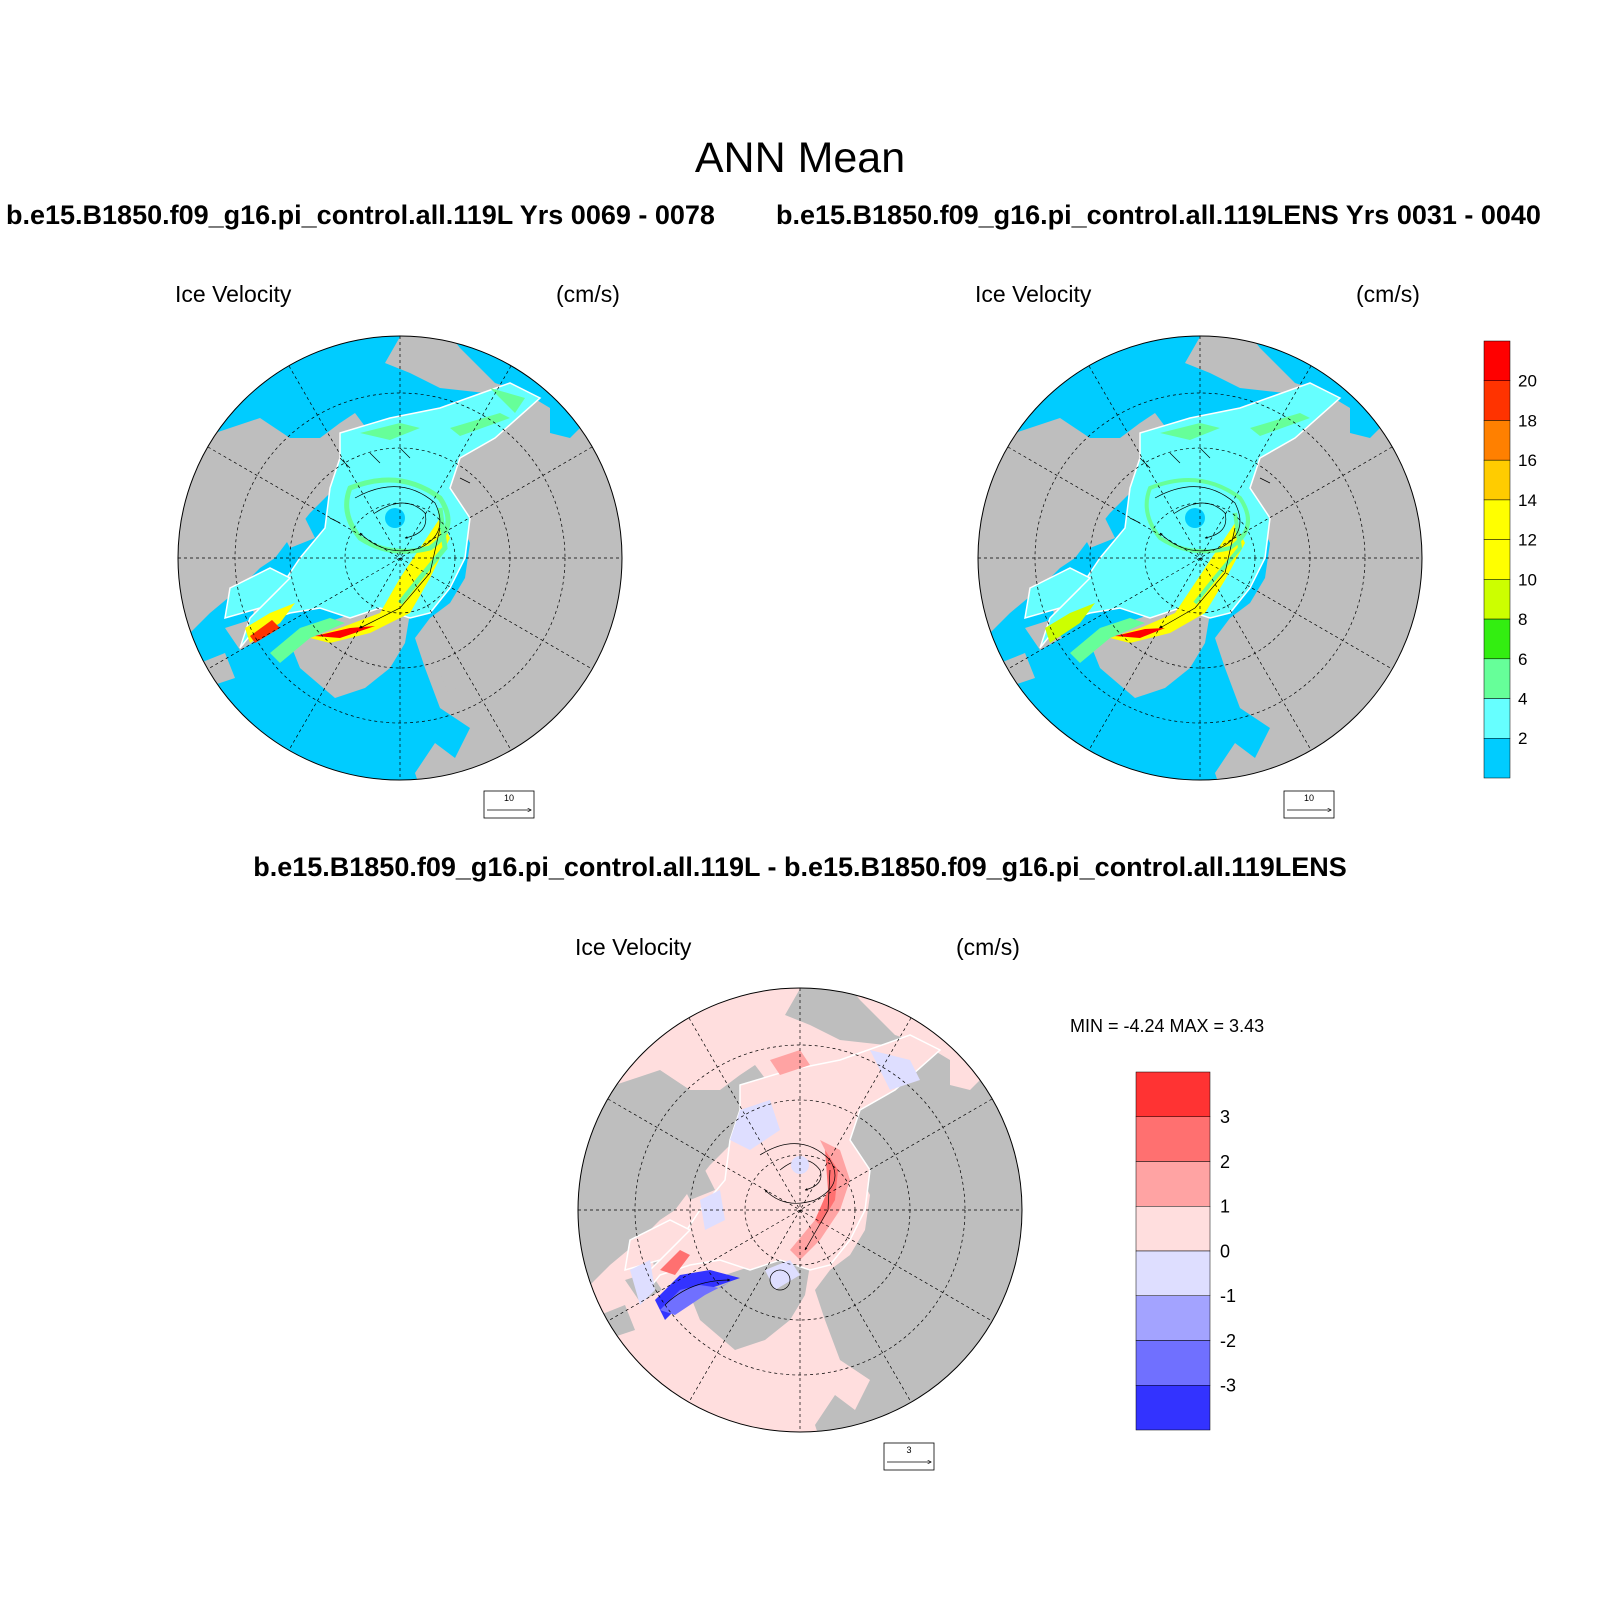  What do you see at coordinates (1309, 804) in the screenshot?
I see `reference-vector-right: 10` at bounding box center [1309, 804].